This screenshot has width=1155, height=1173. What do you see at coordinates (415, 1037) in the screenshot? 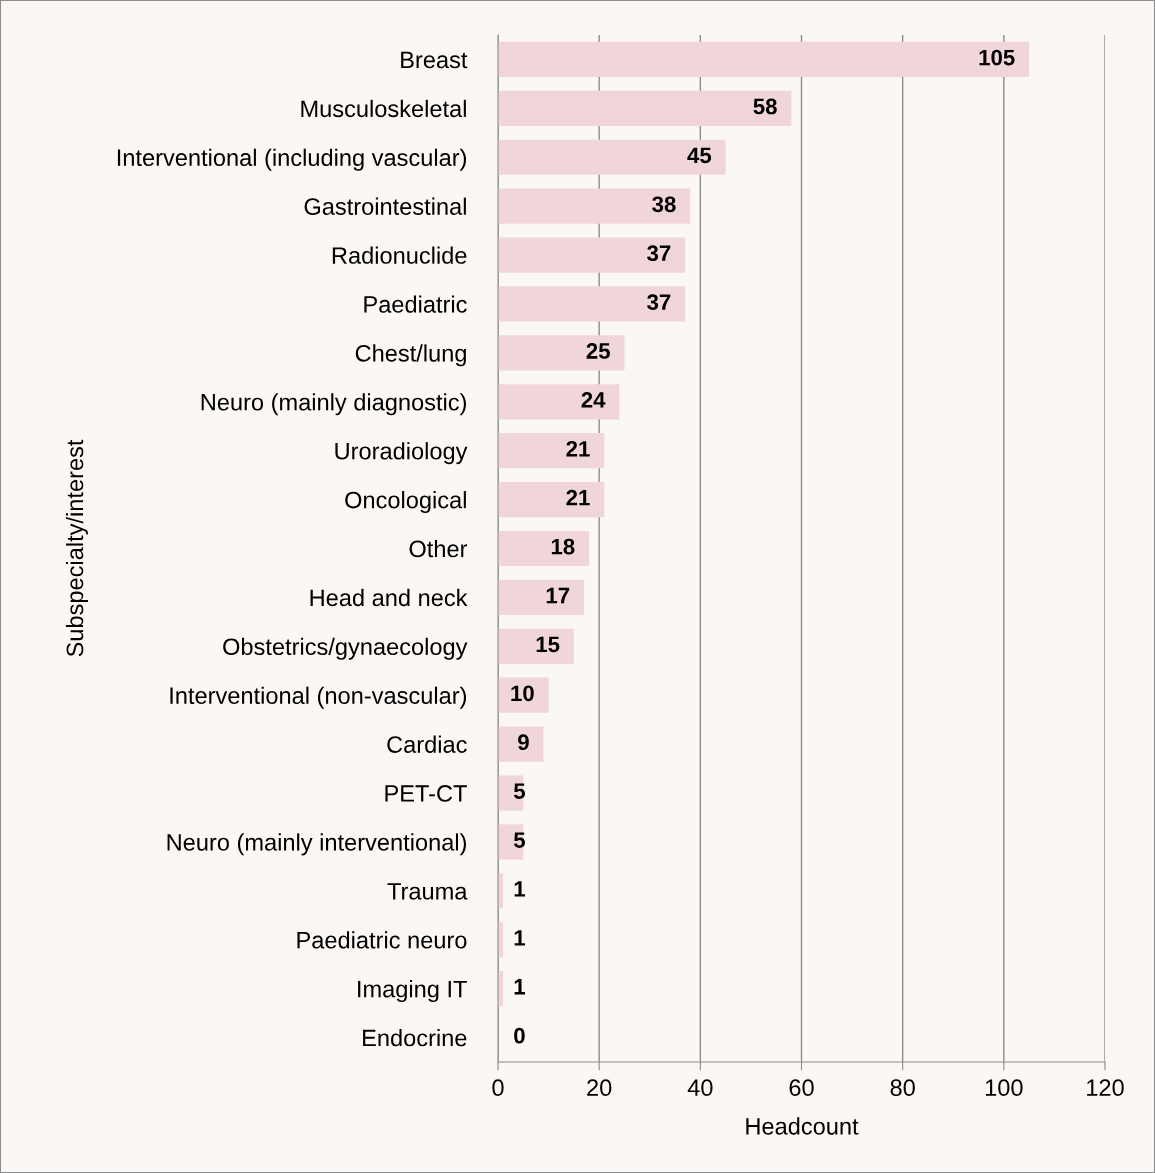
I see `y-tick-label: Endocrine` at bounding box center [415, 1037].